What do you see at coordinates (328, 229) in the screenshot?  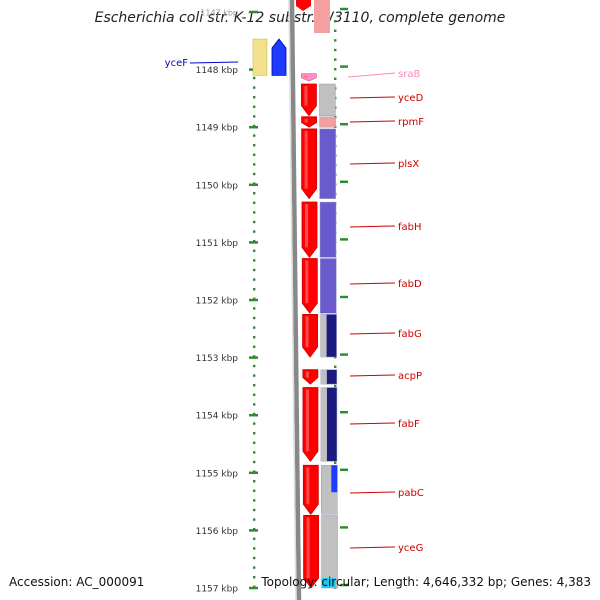 I see `cog-bar-fabh` at bounding box center [328, 229].